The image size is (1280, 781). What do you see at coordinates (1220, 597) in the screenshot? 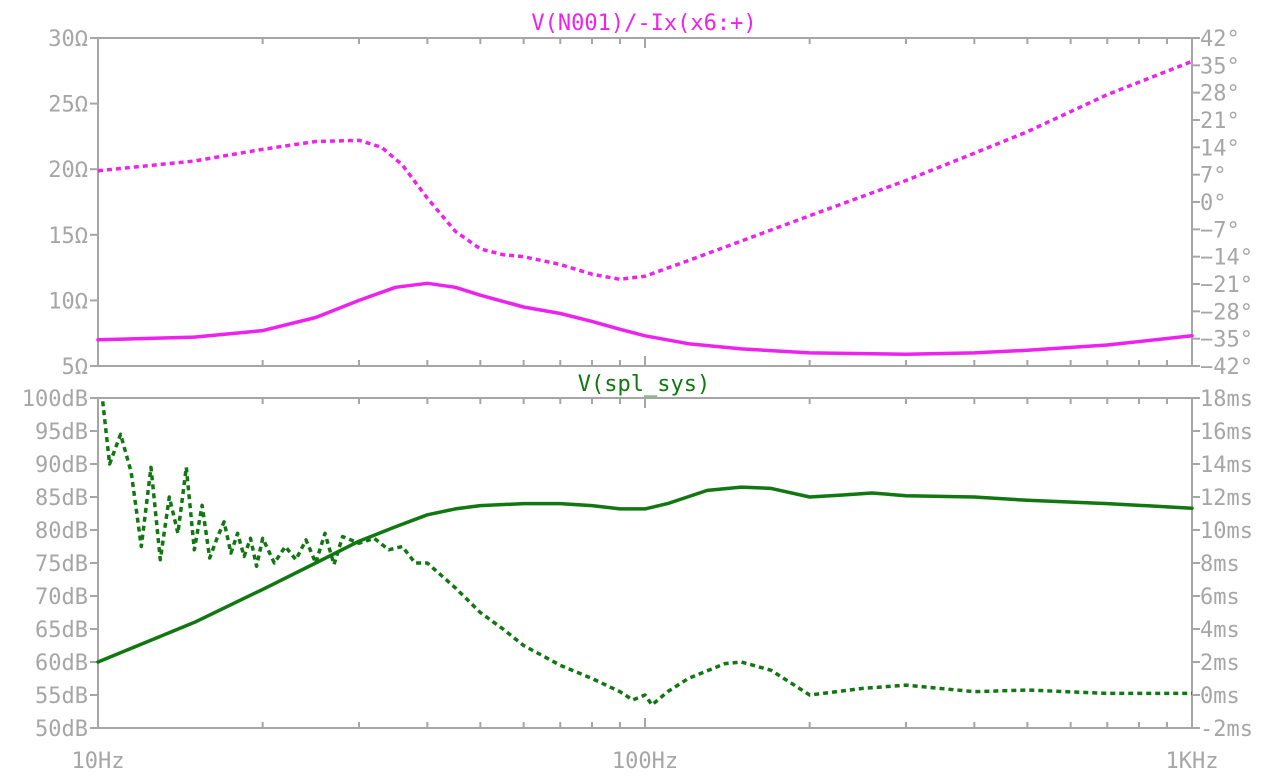
I see `spl-right-tick-label: 6ms` at bounding box center [1220, 597].